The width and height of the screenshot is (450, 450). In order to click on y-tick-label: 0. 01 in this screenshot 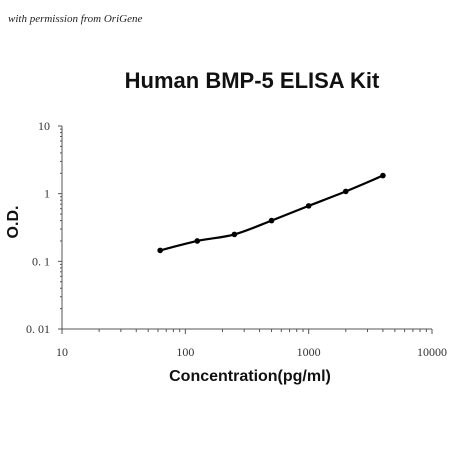, I will do `click(38, 329)`.